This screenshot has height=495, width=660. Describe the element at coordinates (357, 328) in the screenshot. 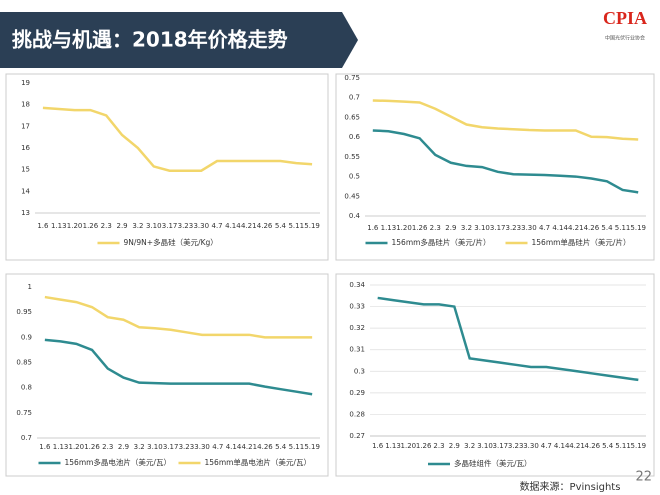

I see `y-tick-label: 0.32` at that location.